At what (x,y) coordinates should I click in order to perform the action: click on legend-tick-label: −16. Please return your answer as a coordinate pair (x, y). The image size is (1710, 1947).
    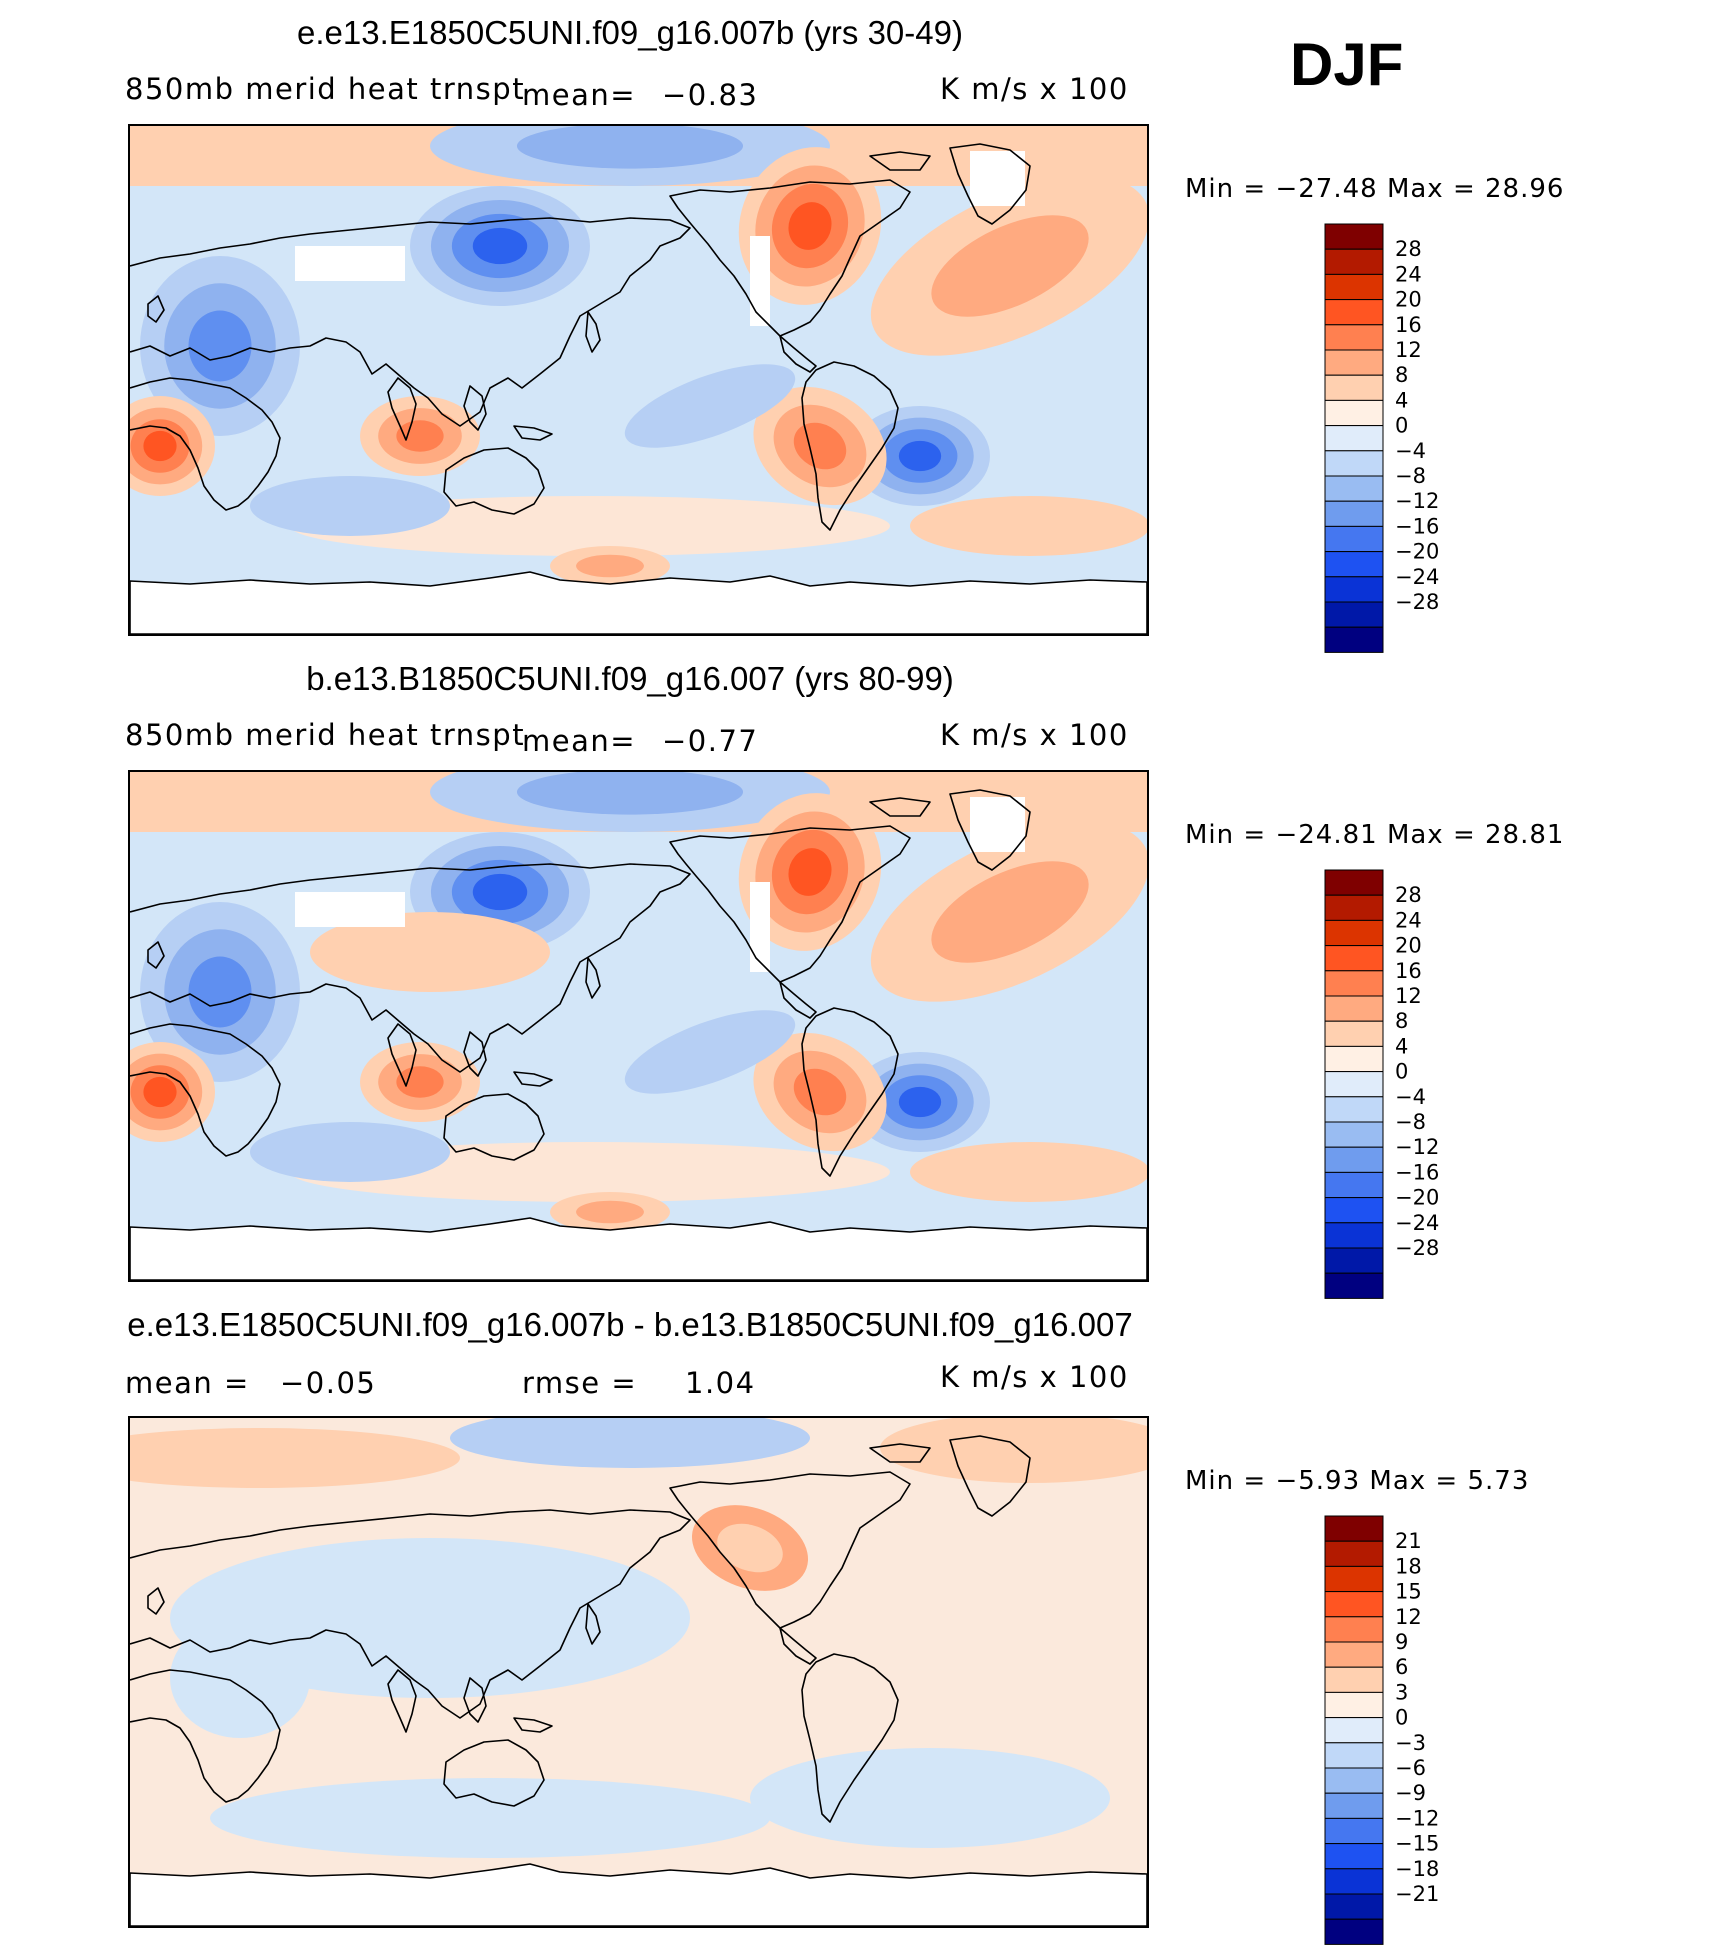
    Looking at the image, I should click on (1417, 1172).